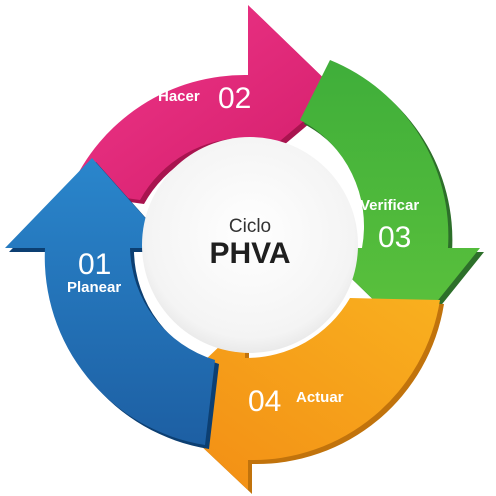 The width and height of the screenshot is (496, 496). What do you see at coordinates (389, 205) in the screenshot?
I see `step-label-verificar: Verificar` at bounding box center [389, 205].